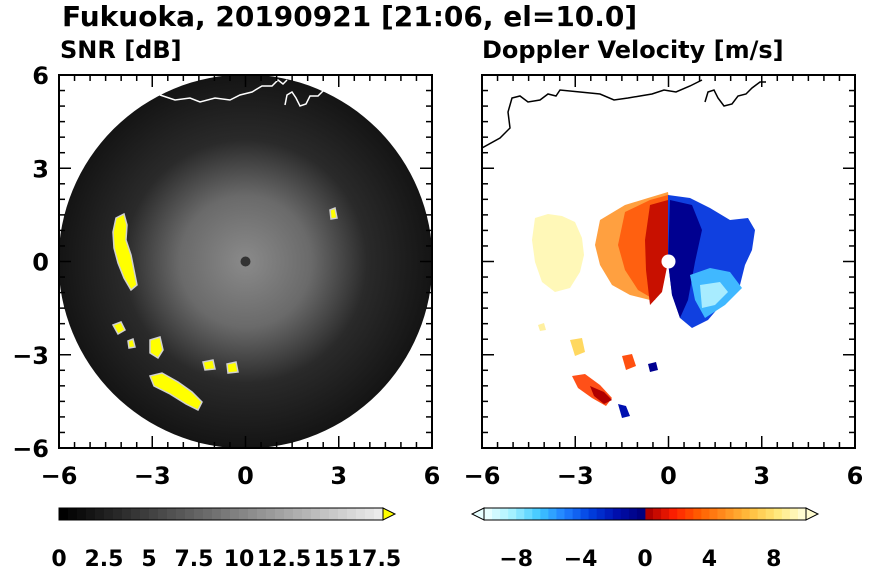  I want to click on snr-y-tick-label: 0, so click(40, 263).